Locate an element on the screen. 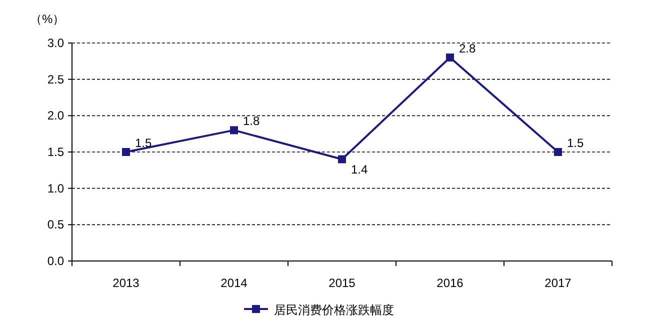  x-tick-label: 2015 is located at coordinates (342, 283).